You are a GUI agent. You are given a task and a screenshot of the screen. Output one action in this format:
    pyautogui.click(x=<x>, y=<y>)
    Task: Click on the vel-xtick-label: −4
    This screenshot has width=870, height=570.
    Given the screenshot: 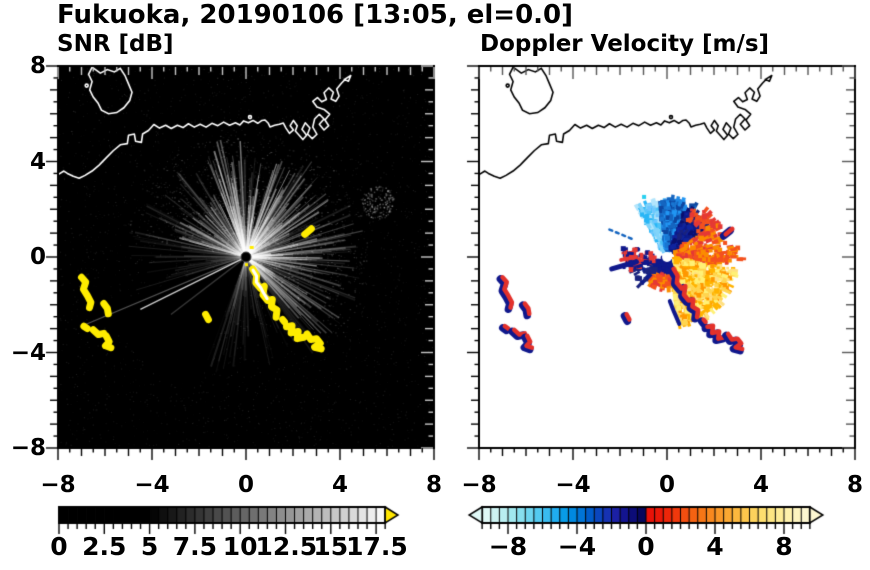 What is the action you would take?
    pyautogui.click(x=573, y=485)
    